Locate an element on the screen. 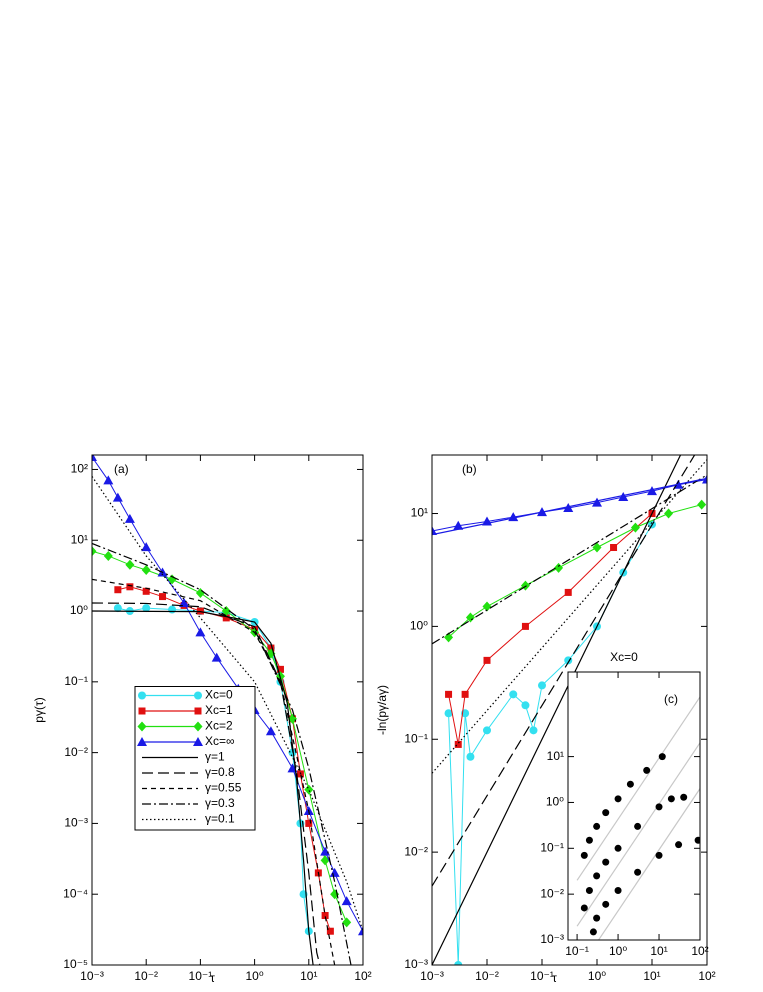 This screenshot has width=763, height=992. y-axis-label: -ln(pγ/aγ) is located at coordinates (382, 710).